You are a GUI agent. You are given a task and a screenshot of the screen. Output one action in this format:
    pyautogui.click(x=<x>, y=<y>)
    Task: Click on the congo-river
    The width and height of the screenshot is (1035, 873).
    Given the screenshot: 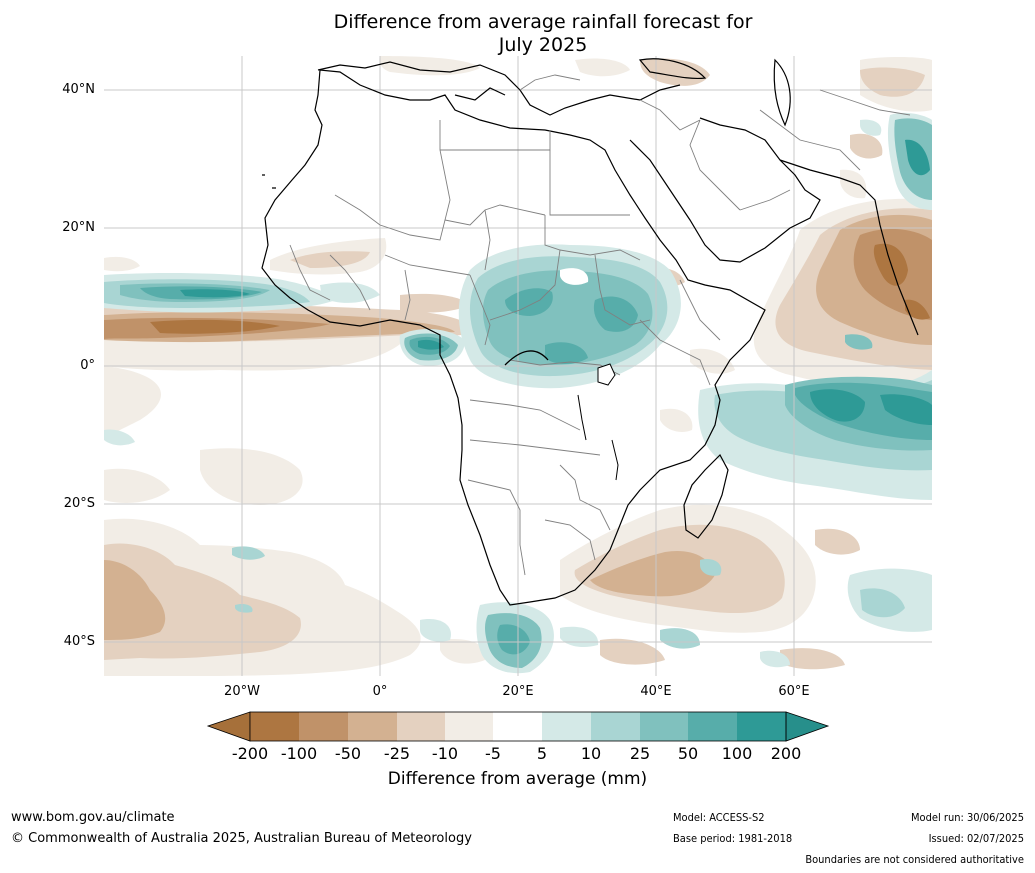 What is the action you would take?
    pyautogui.click(x=526, y=358)
    